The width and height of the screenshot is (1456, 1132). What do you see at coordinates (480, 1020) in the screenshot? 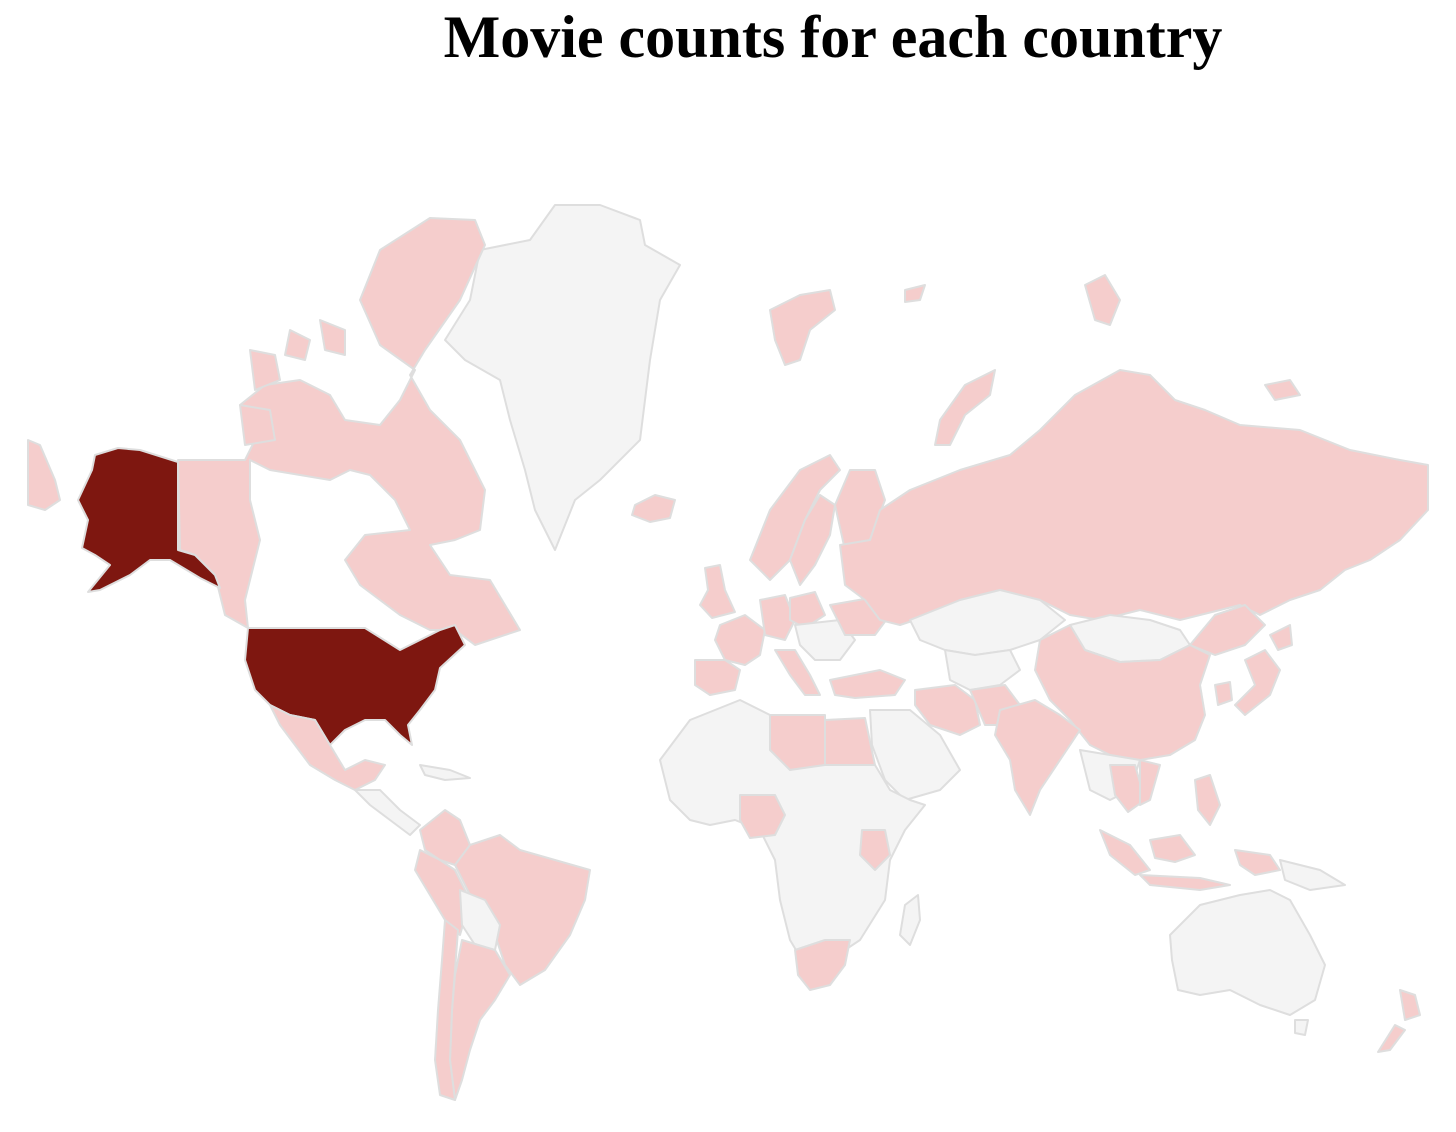
I see `country-argentina` at bounding box center [480, 1020].